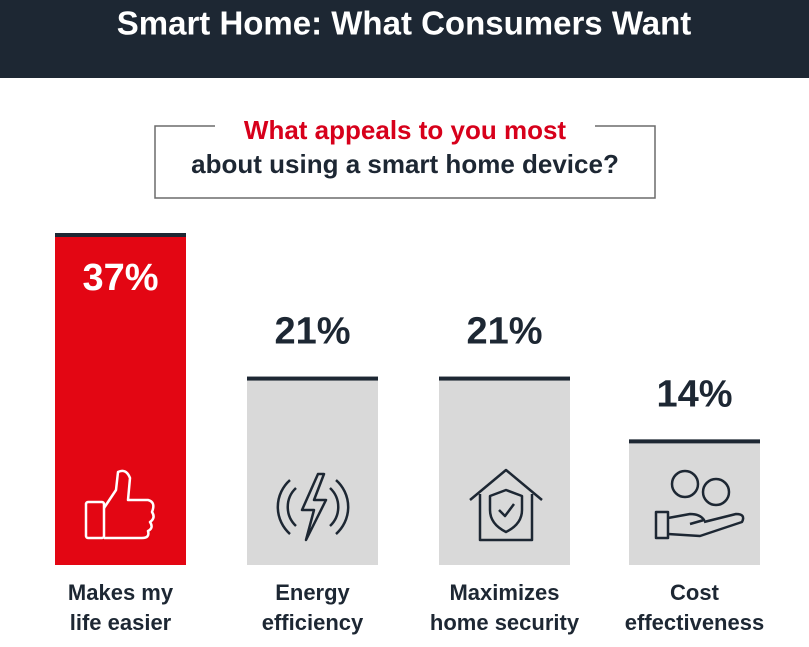 The height and width of the screenshot is (647, 809). I want to click on category-label: efficiency, so click(313, 622).